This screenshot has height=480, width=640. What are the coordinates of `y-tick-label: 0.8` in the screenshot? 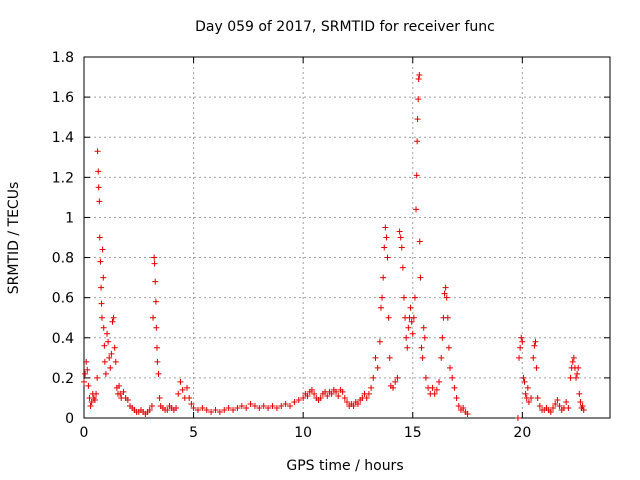 It's located at (63, 259).